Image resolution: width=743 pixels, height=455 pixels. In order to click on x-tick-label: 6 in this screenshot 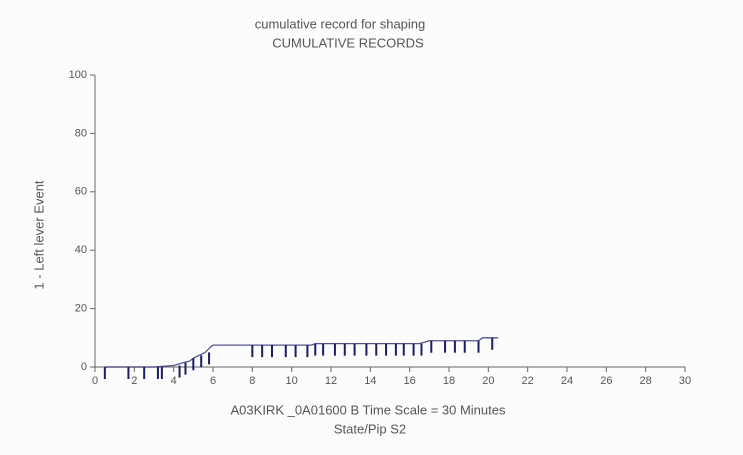, I will do `click(213, 381)`.